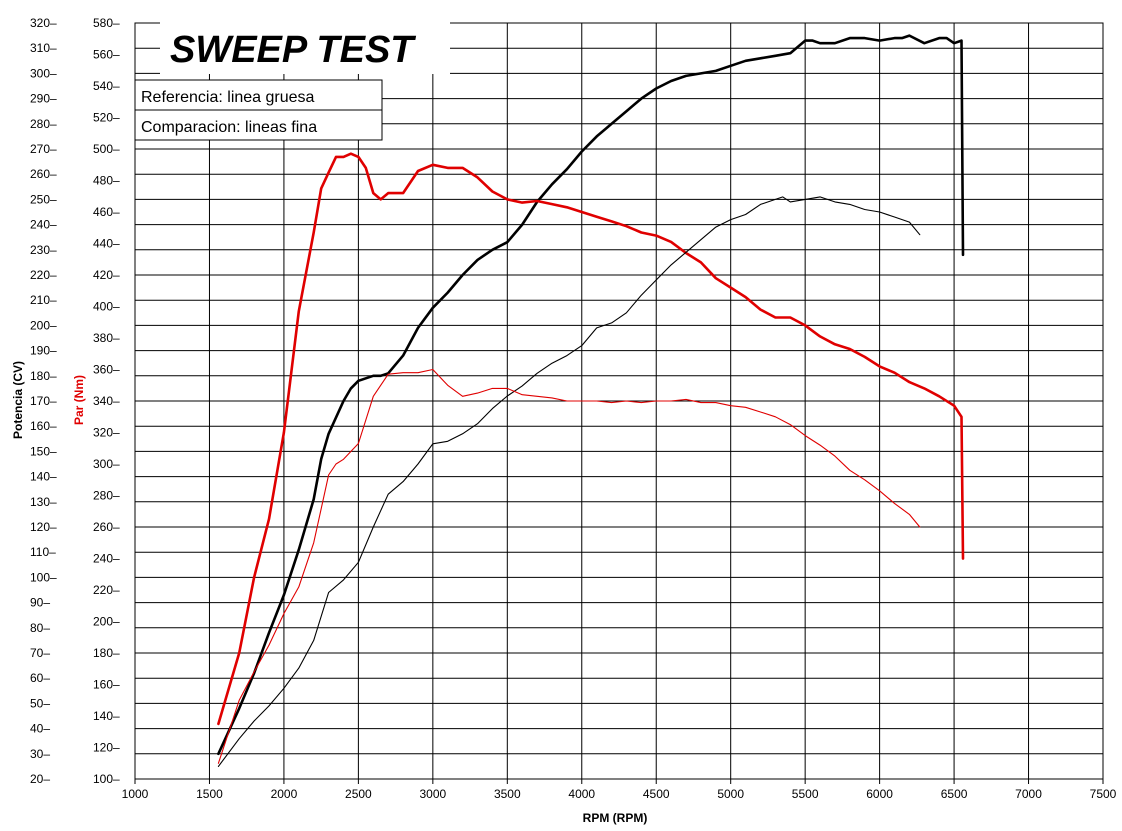 The image size is (1122, 831). I want to click on torque-tick-label: 580–, so click(106, 23).